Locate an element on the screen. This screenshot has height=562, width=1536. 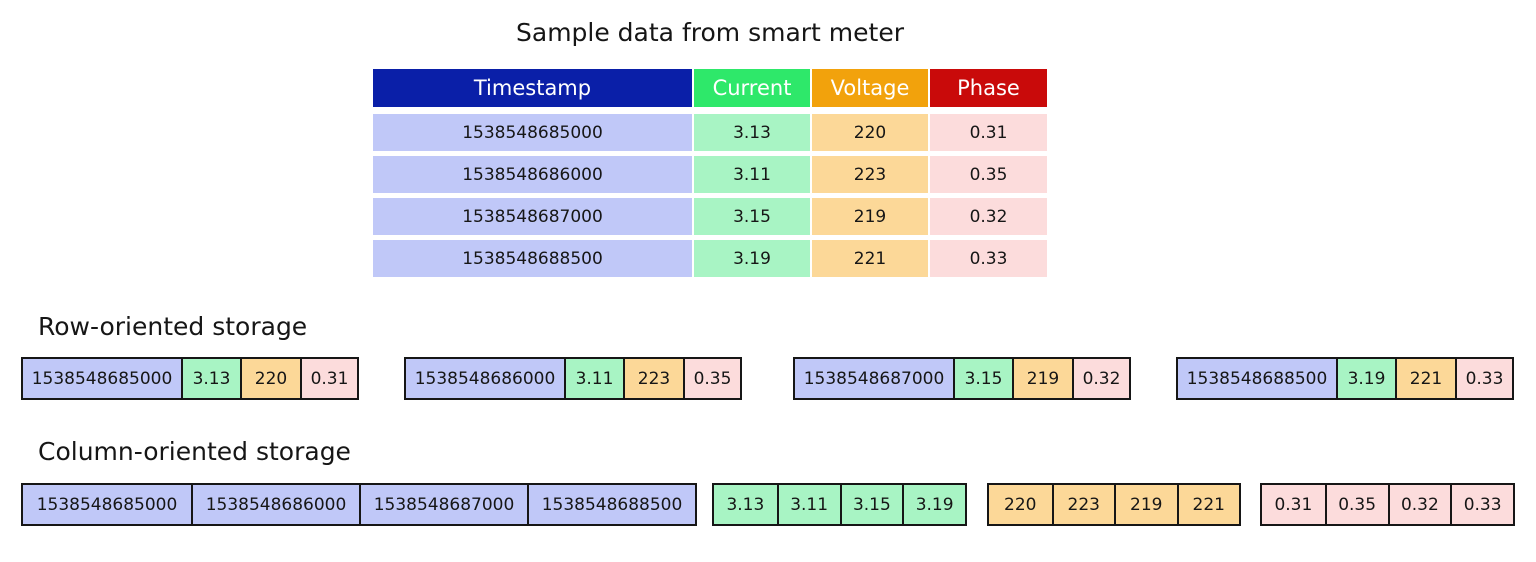
title: Sample data from smart meter is located at coordinates (710, 32).